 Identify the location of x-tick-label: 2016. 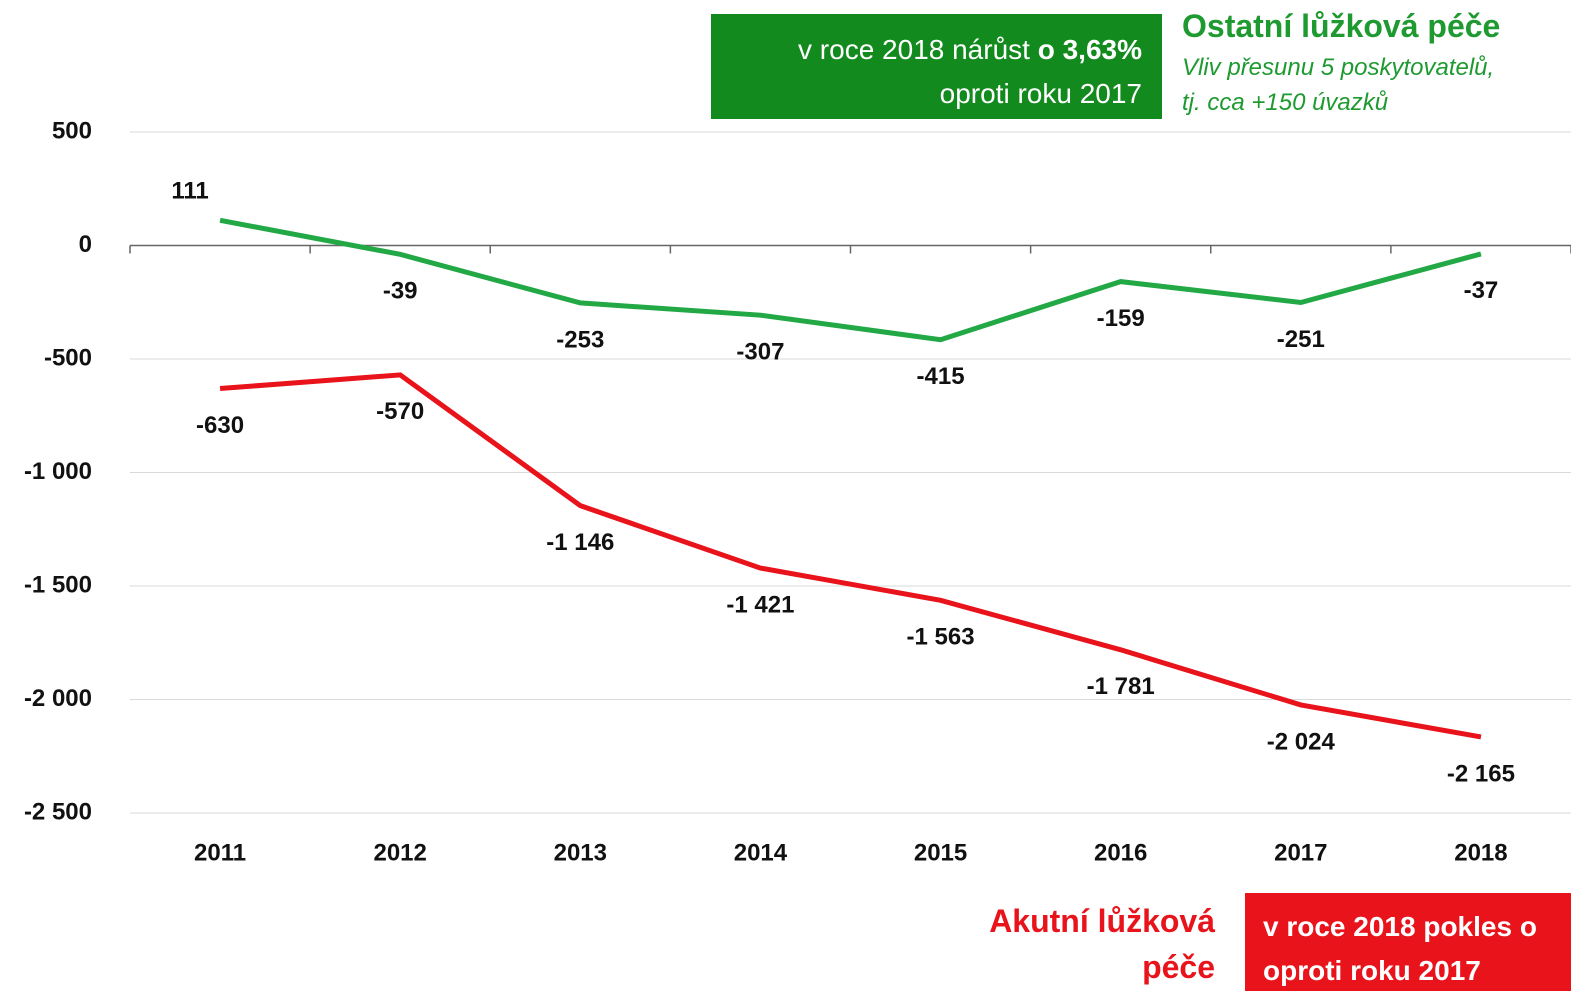
(1120, 852).